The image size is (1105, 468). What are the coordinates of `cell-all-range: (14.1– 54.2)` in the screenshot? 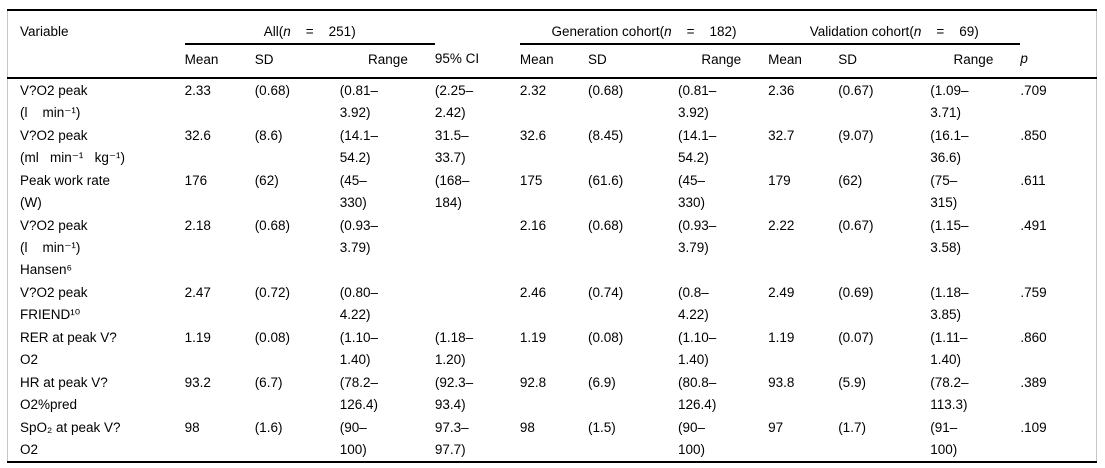 It's located at (359, 146).